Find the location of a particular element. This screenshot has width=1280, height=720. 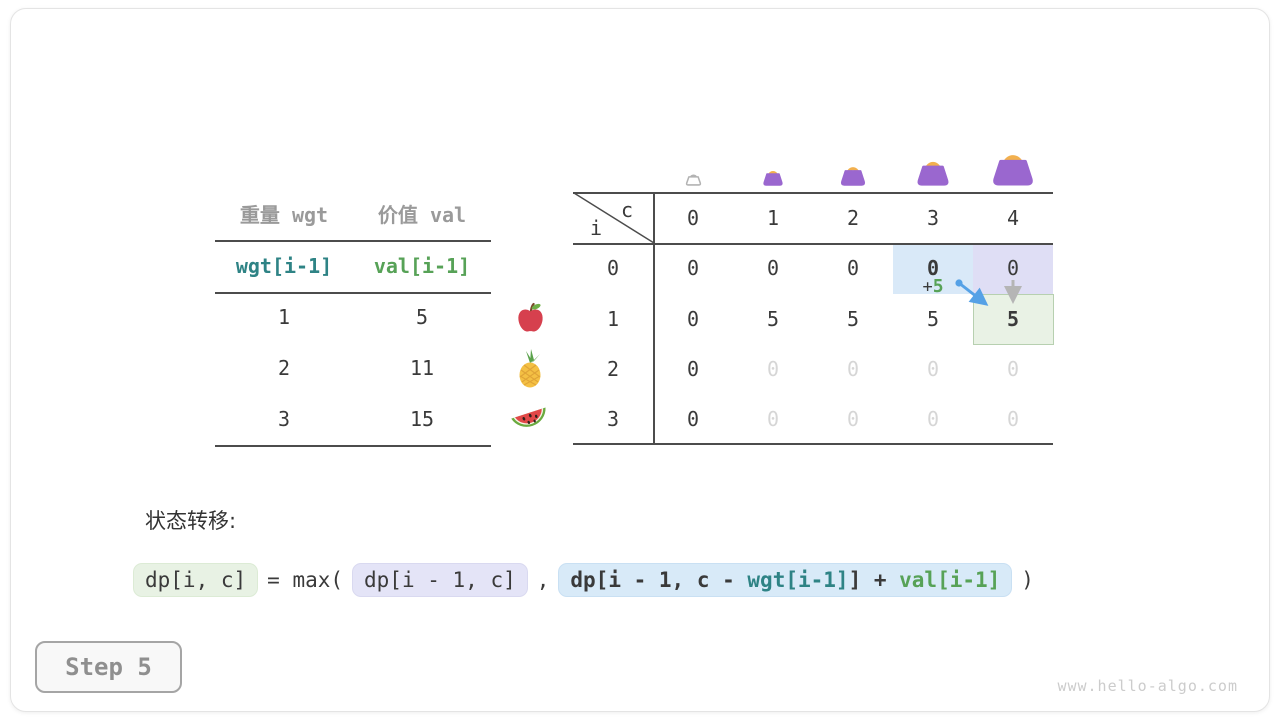

items-header-value: 价值 val is located at coordinates (422, 215).